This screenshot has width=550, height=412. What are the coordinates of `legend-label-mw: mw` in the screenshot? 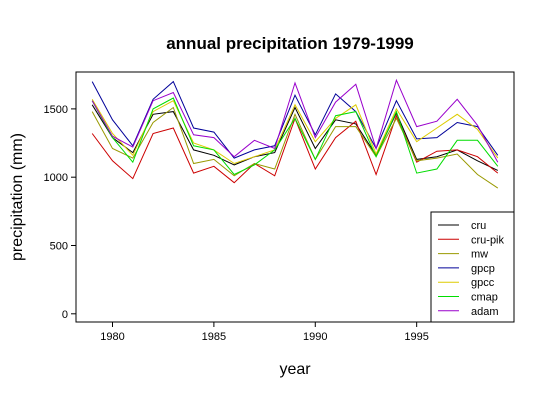 It's located at (479, 255).